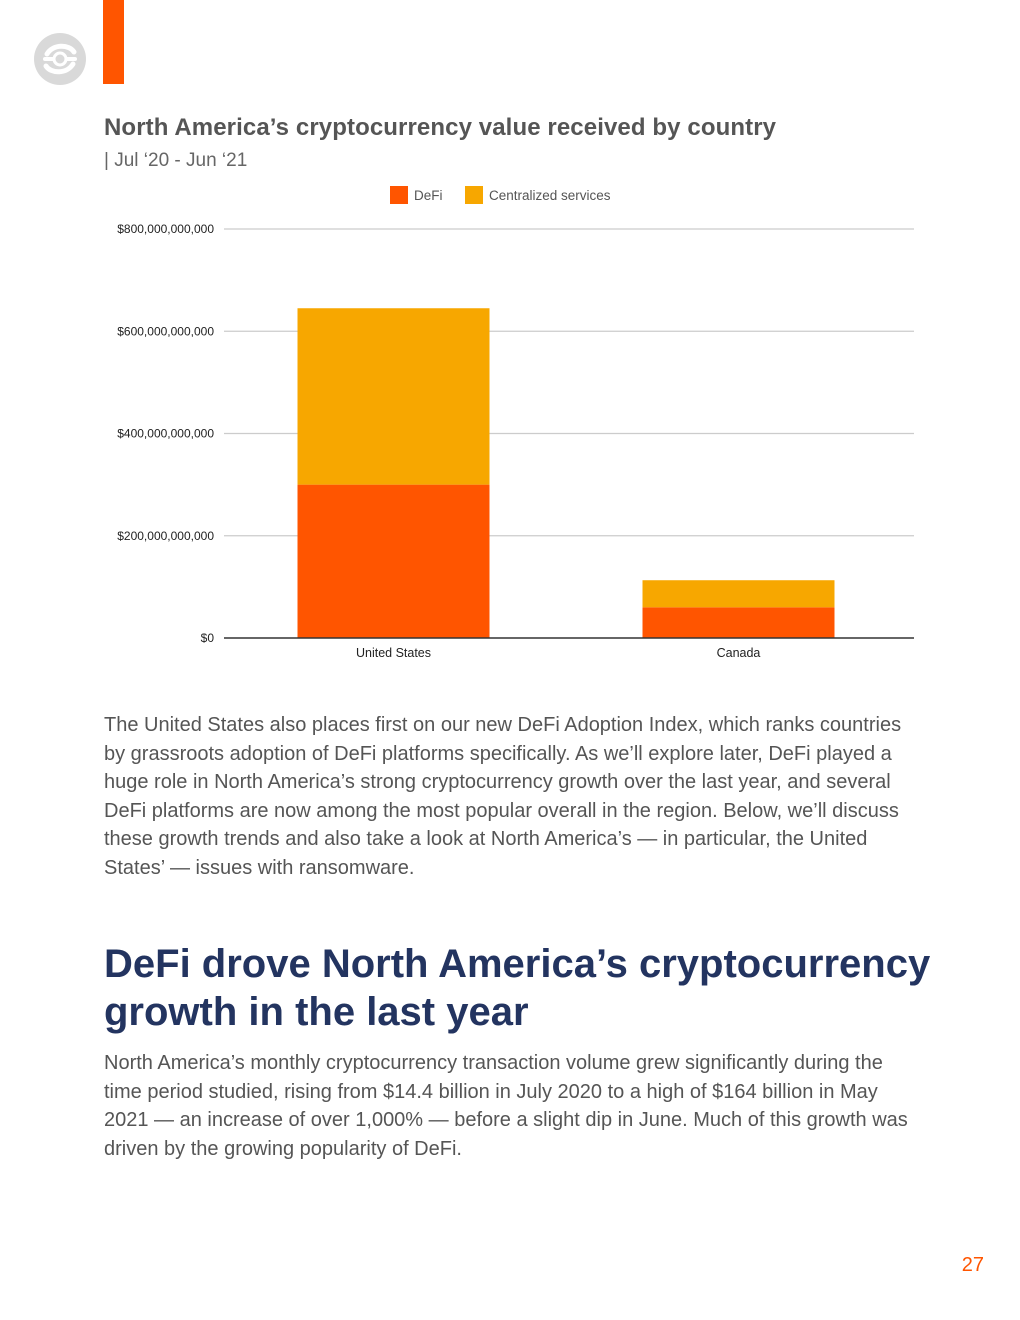  What do you see at coordinates (165, 331) in the screenshot?
I see `y-tick-label: $600,000,000,000` at bounding box center [165, 331].